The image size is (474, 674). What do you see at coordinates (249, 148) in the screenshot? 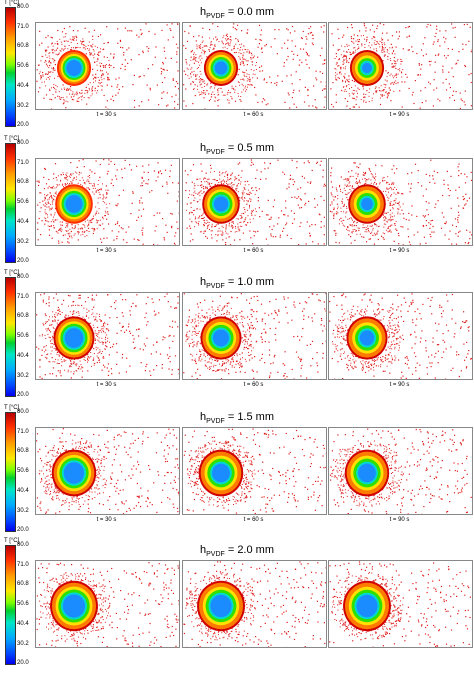
I see `row-title-value: = 0.5 mm` at bounding box center [249, 148].